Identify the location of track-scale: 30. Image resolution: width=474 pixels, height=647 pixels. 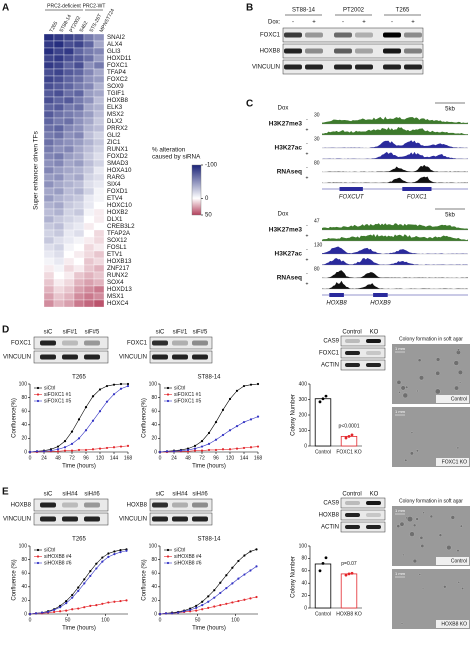
(317, 139).